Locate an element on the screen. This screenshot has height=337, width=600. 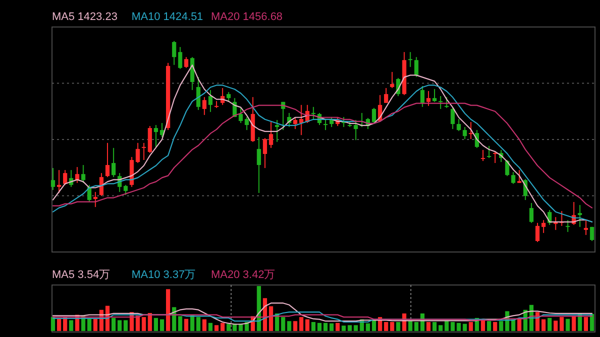
text: MA10 1424.51 is located at coordinates (168, 17).